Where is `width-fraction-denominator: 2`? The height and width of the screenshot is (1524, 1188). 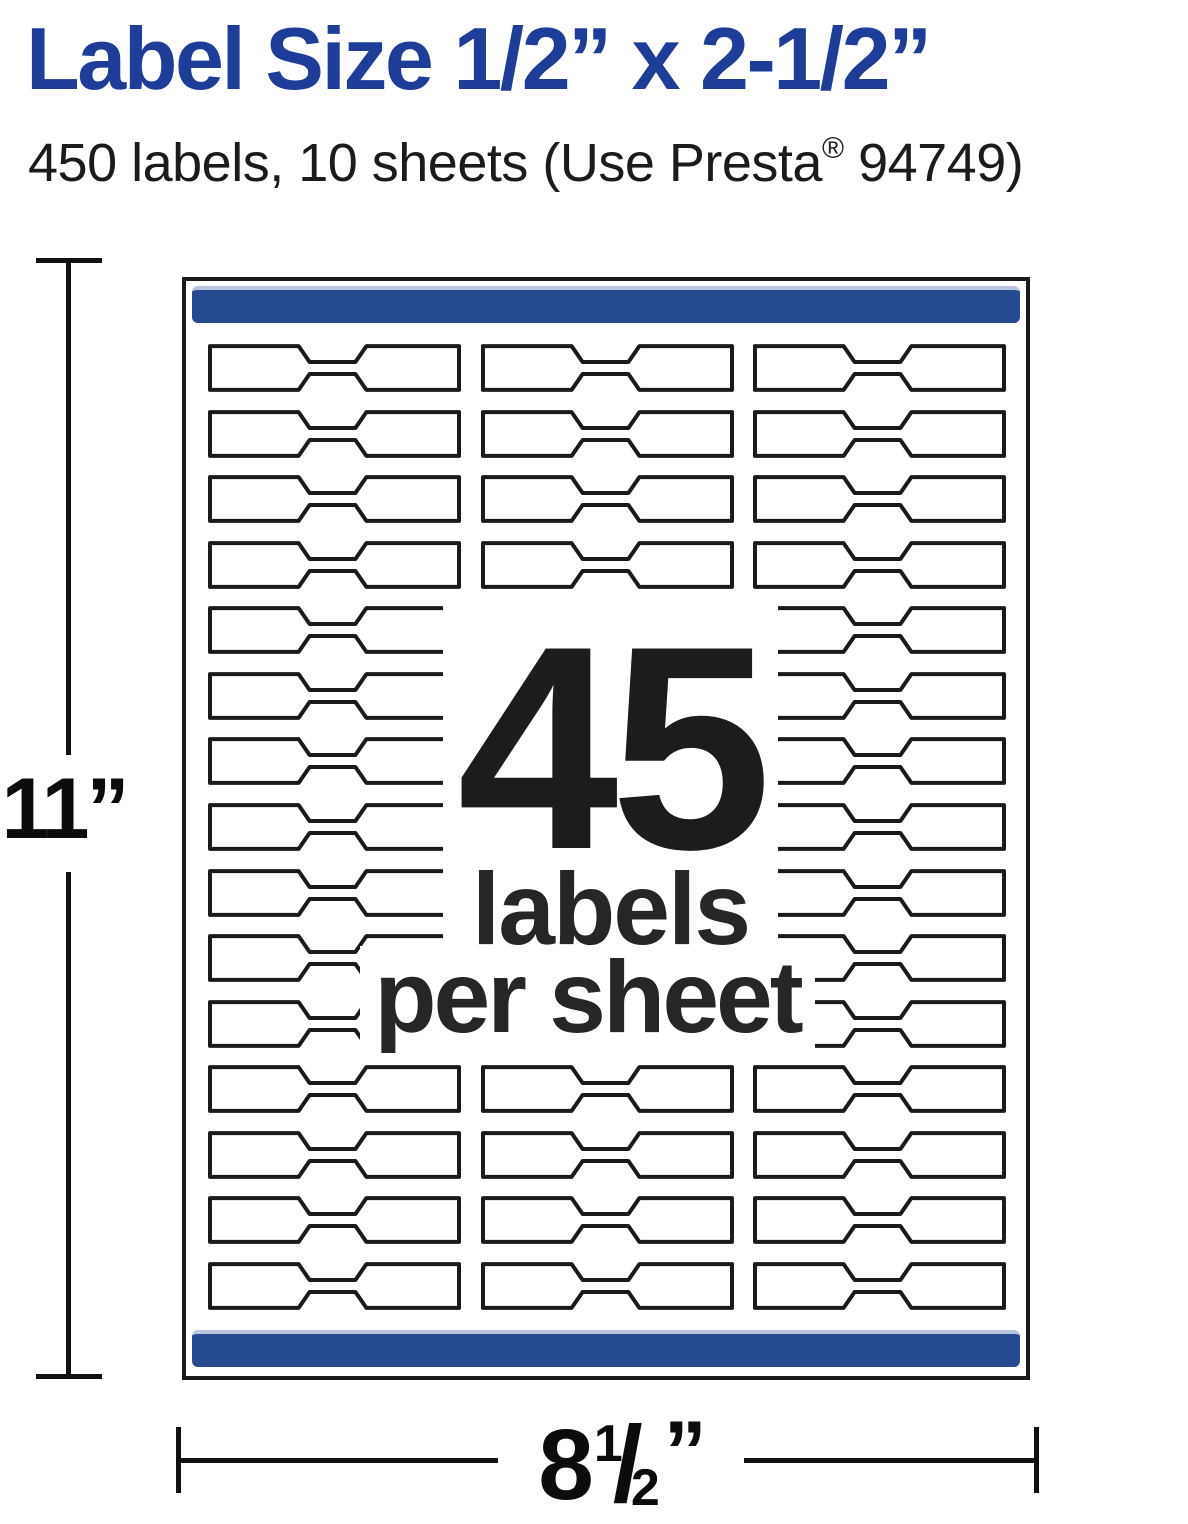 width-fraction-denominator: 2 is located at coordinates (645, 1488).